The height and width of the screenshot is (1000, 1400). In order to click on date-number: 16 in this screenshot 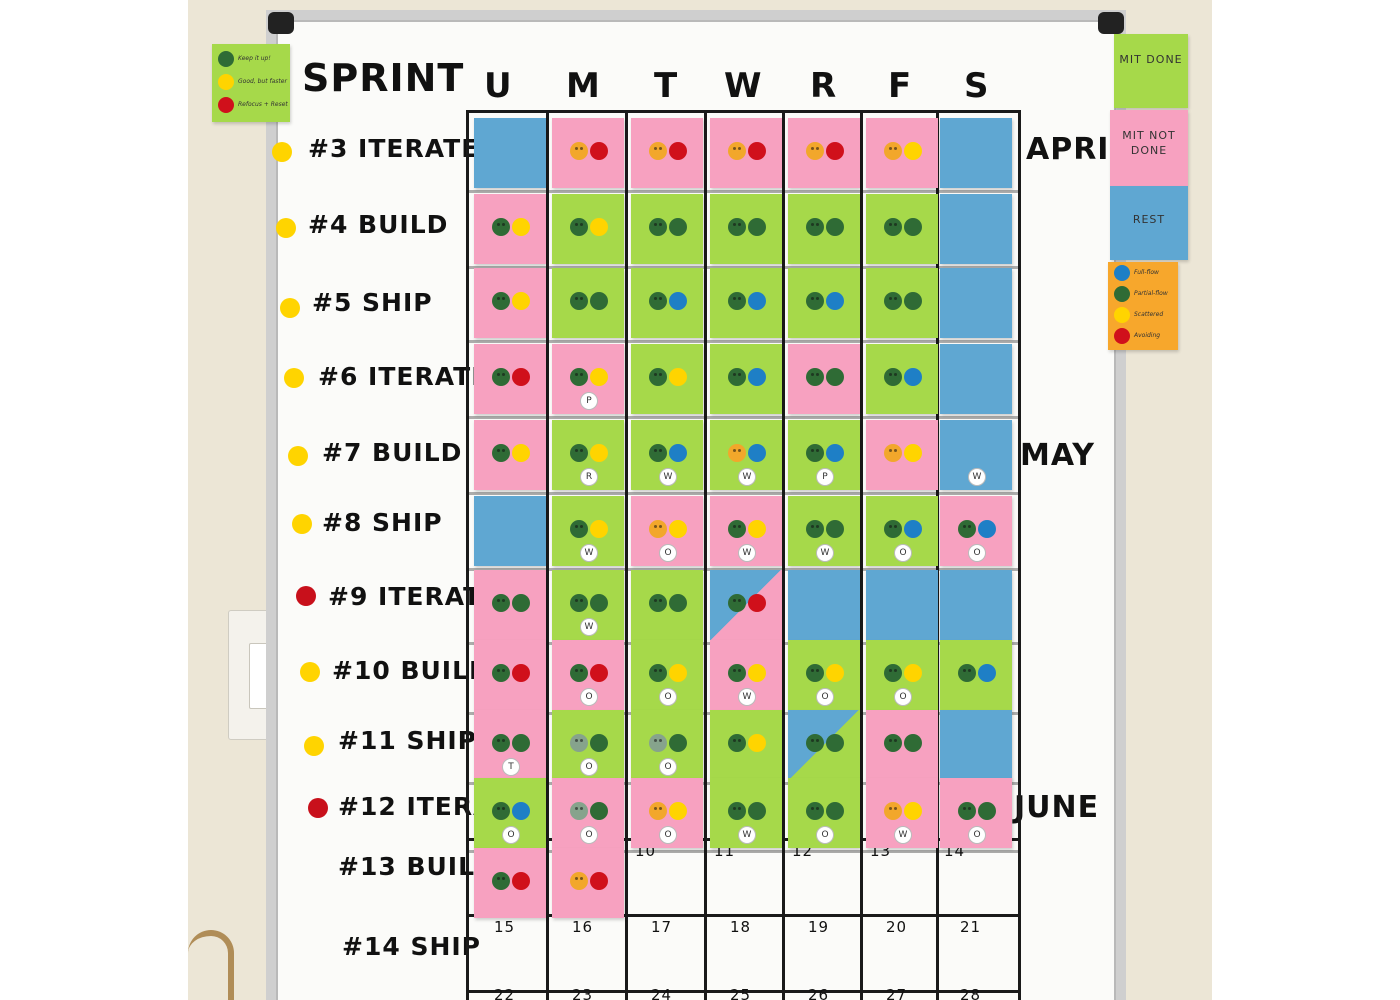, I will do `click(583, 927)`.